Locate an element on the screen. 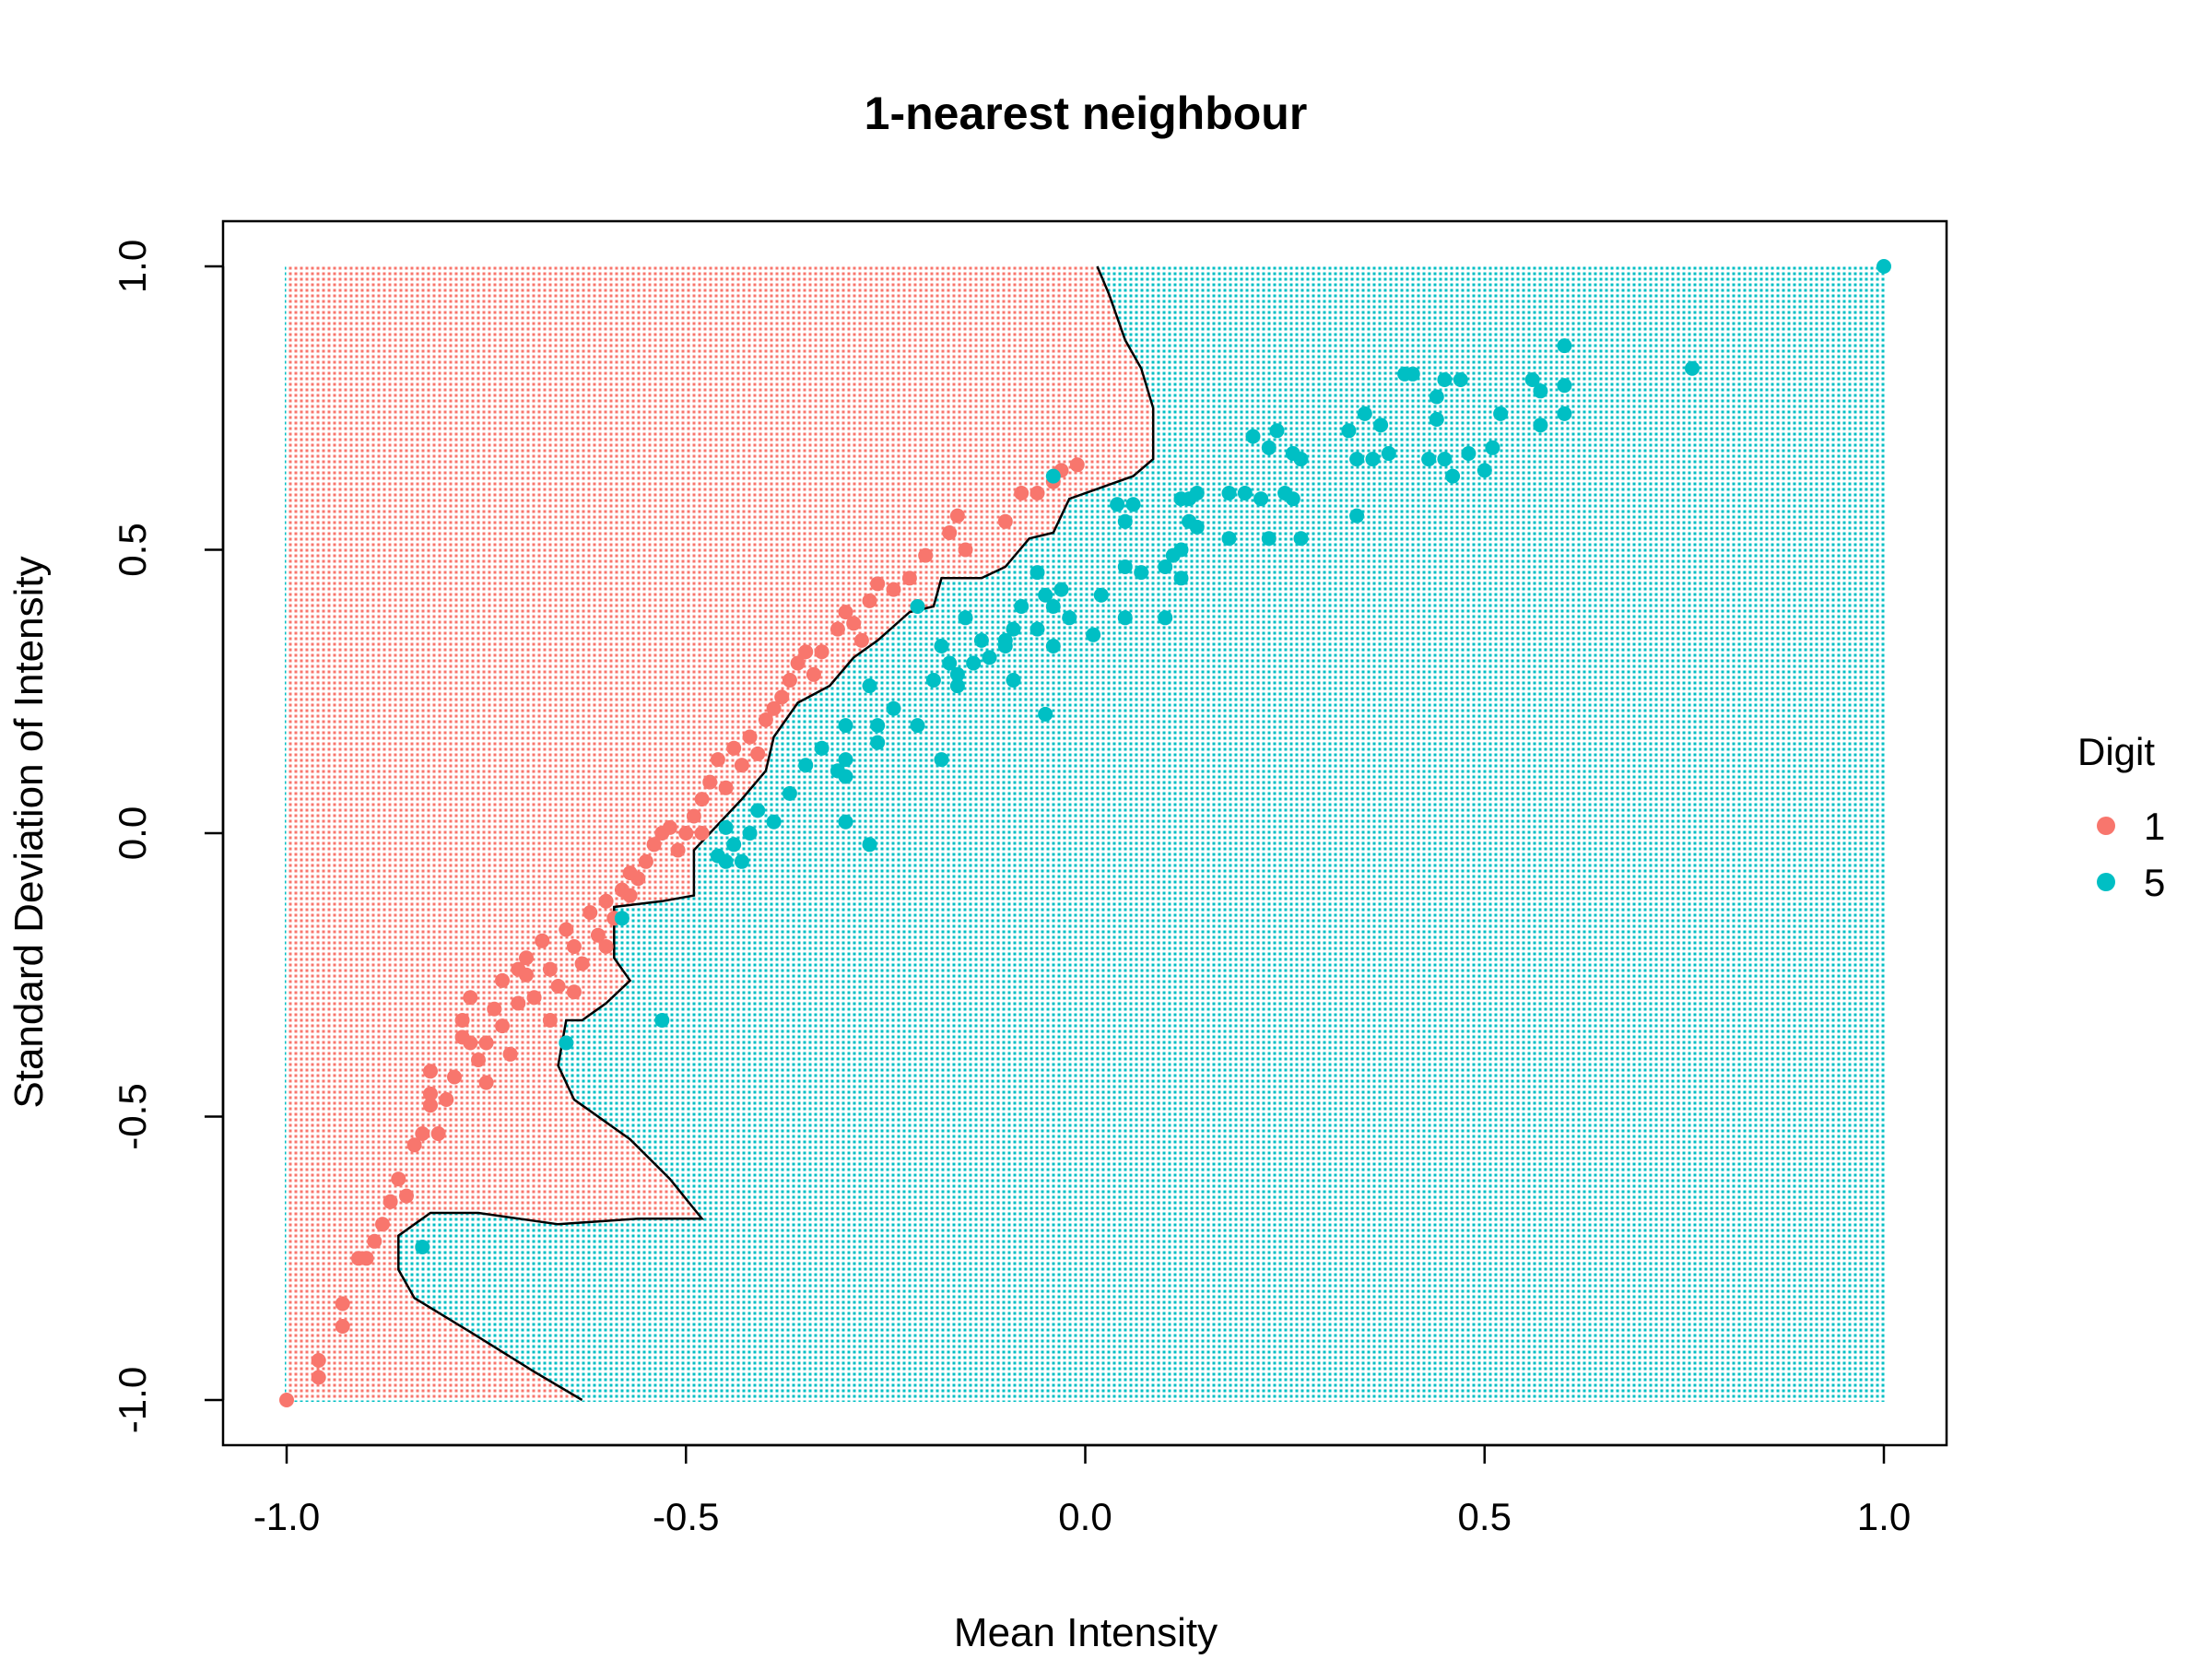  legend-label-1: 1 is located at coordinates (2154, 826).